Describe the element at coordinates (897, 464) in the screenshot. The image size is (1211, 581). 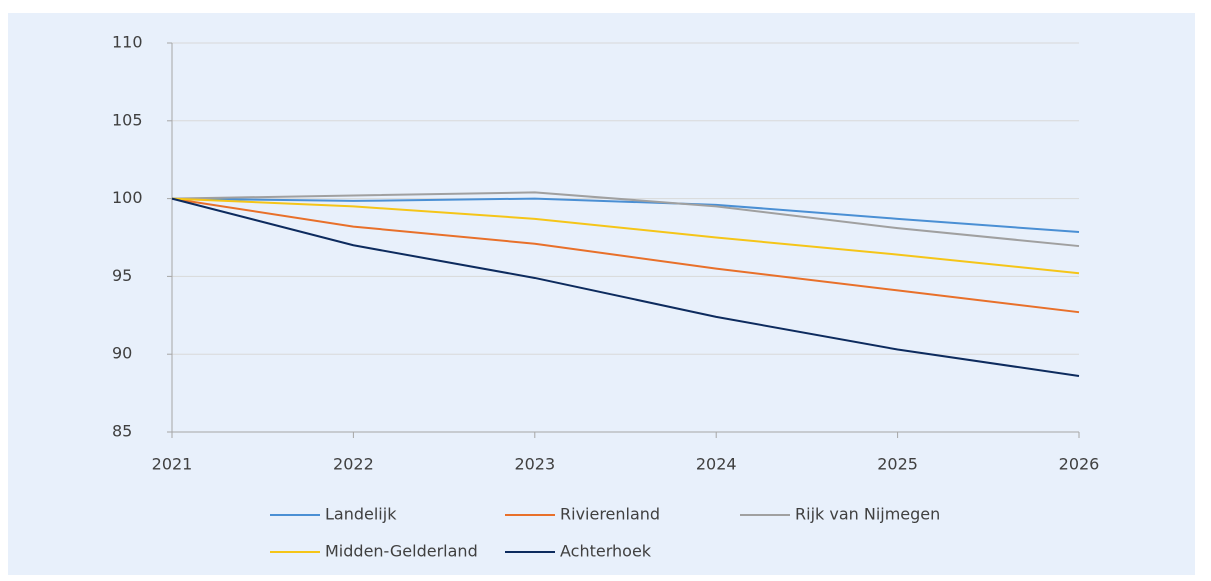
I see `x-tick-label: 2025` at that location.